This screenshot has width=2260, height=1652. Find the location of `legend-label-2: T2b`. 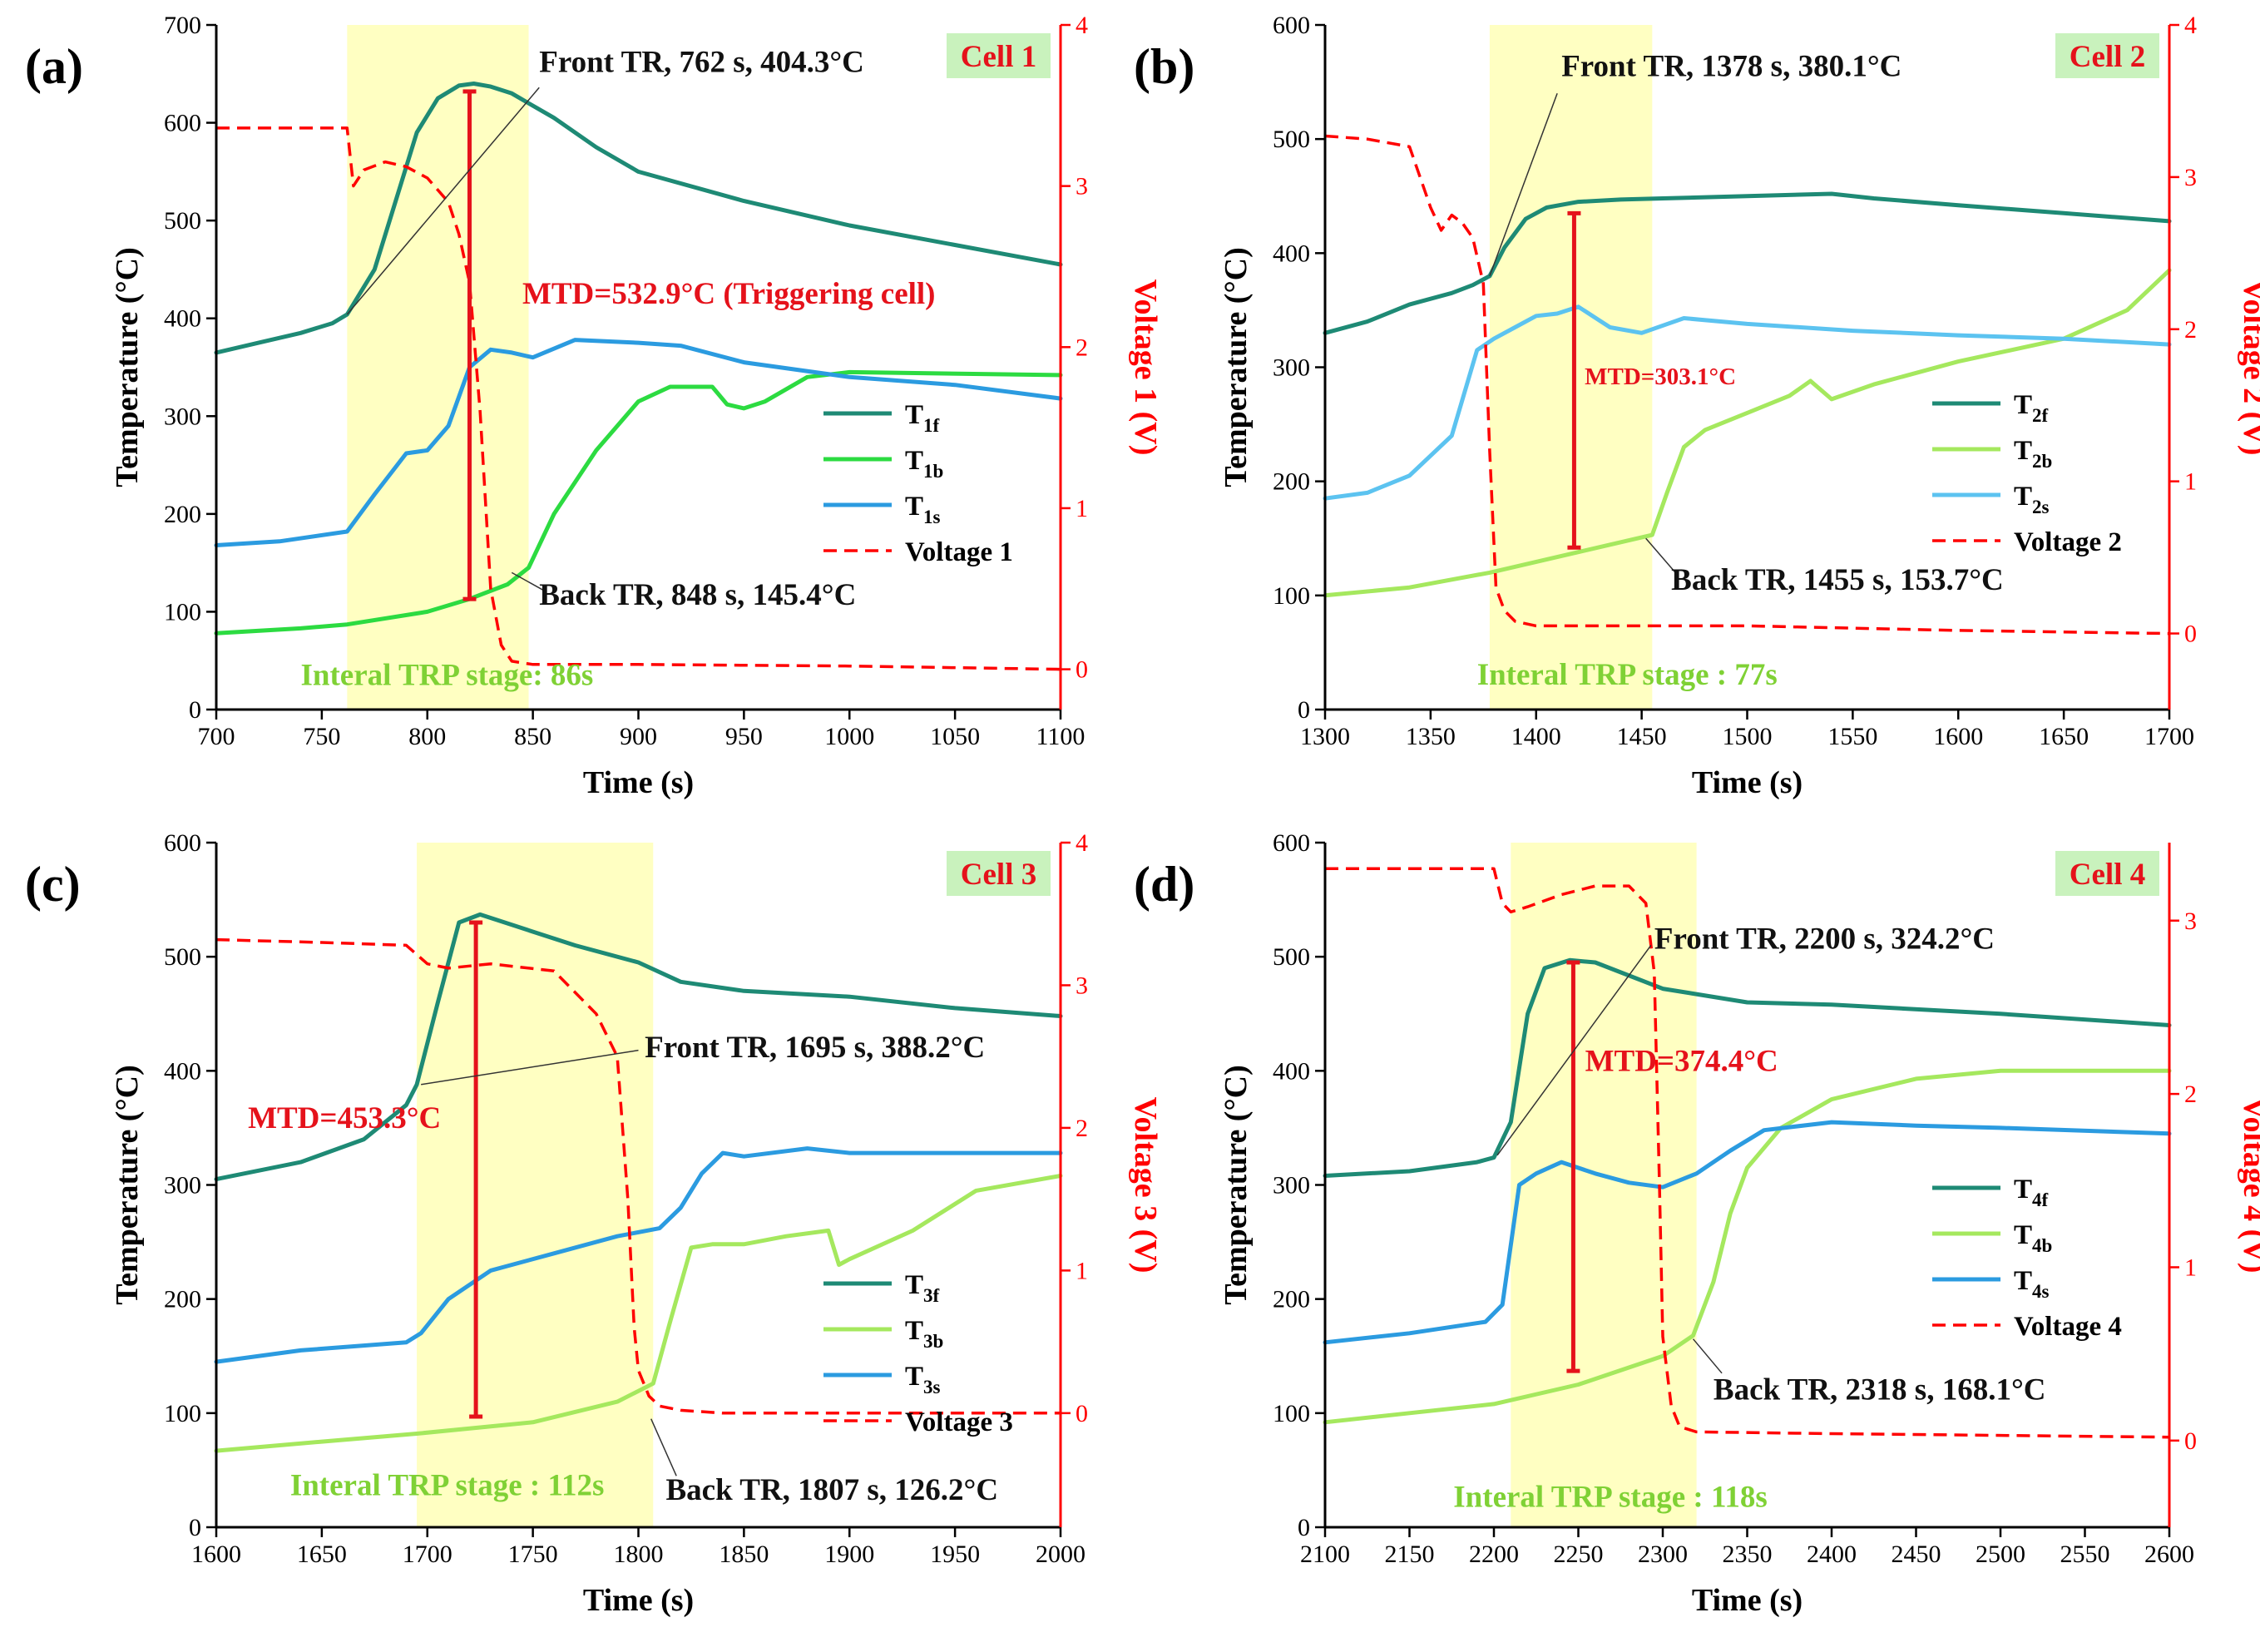

legend-label-2: T2b is located at coordinates (2033, 454).